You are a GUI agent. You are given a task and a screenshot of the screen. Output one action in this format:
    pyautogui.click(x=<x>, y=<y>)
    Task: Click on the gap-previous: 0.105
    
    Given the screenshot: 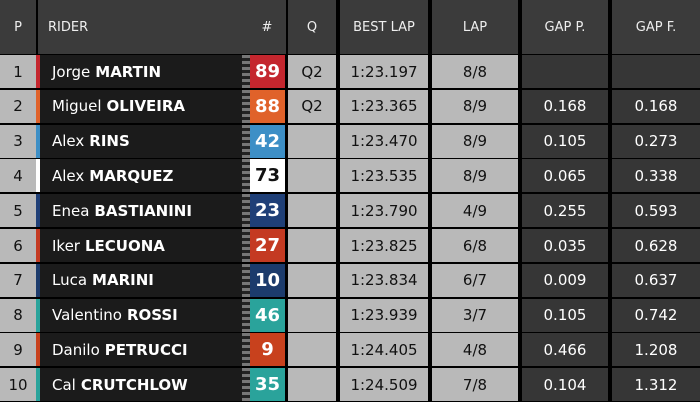 What is the action you would take?
    pyautogui.click(x=565, y=141)
    